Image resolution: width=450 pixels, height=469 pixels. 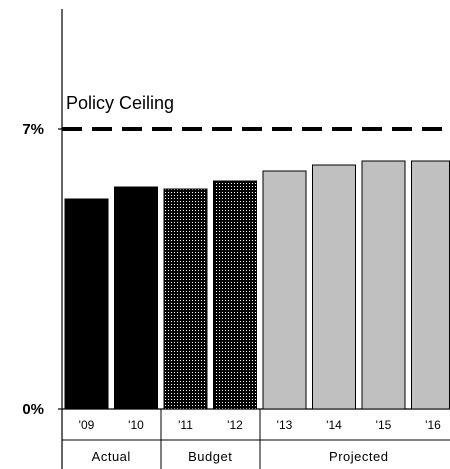 What do you see at coordinates (33, 129) in the screenshot?
I see `y-tick-label: 7%` at bounding box center [33, 129].